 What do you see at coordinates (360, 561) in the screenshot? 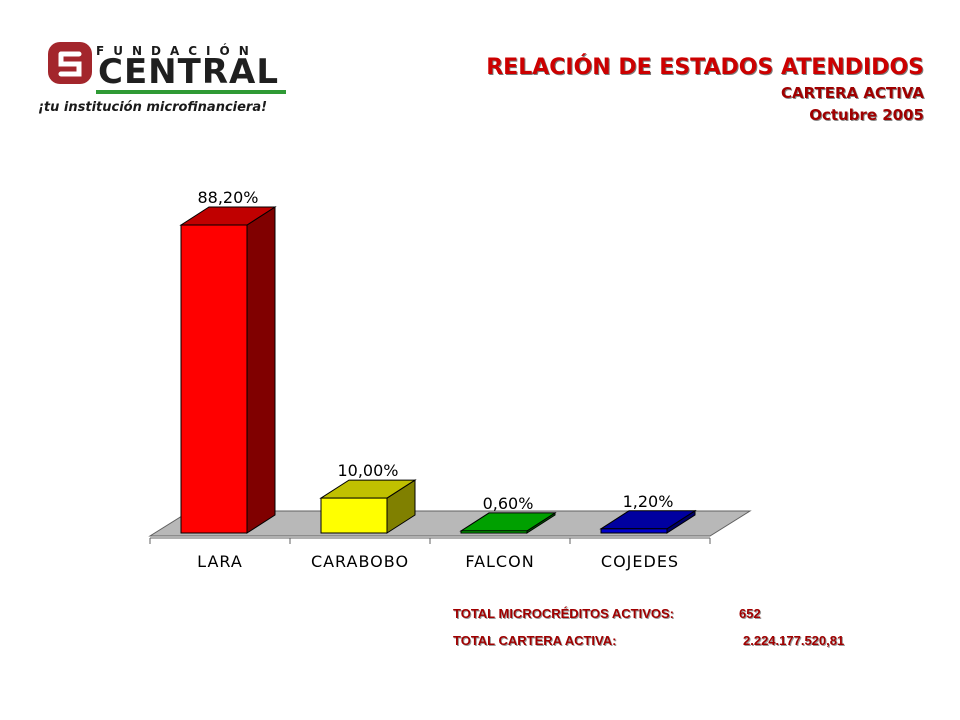
I see `x-tick-label: CARABOBO` at bounding box center [360, 561].